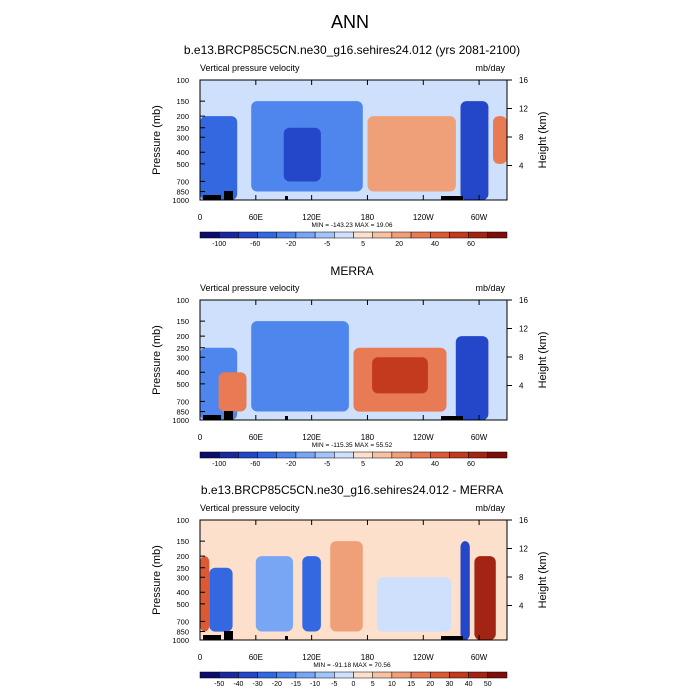 The width and height of the screenshot is (700, 700). I want to click on colorbar-label: 15, so click(411, 684).